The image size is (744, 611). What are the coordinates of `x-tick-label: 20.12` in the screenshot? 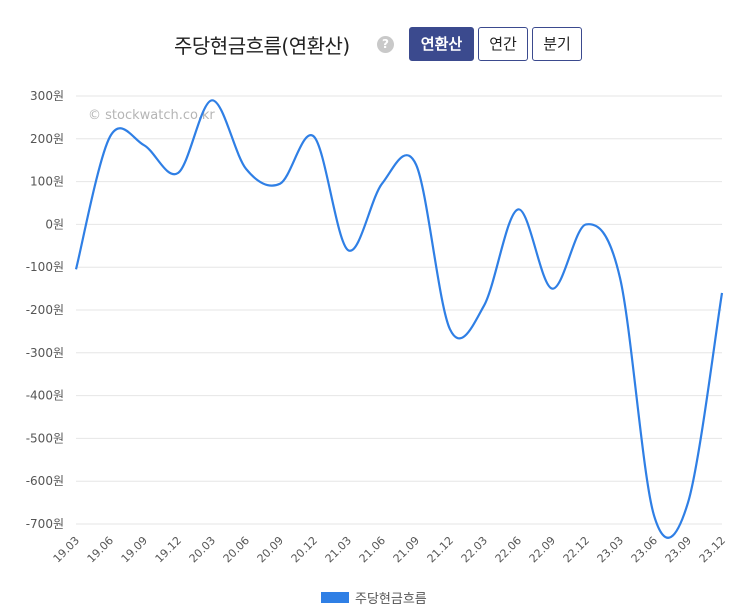 It's located at (304, 549).